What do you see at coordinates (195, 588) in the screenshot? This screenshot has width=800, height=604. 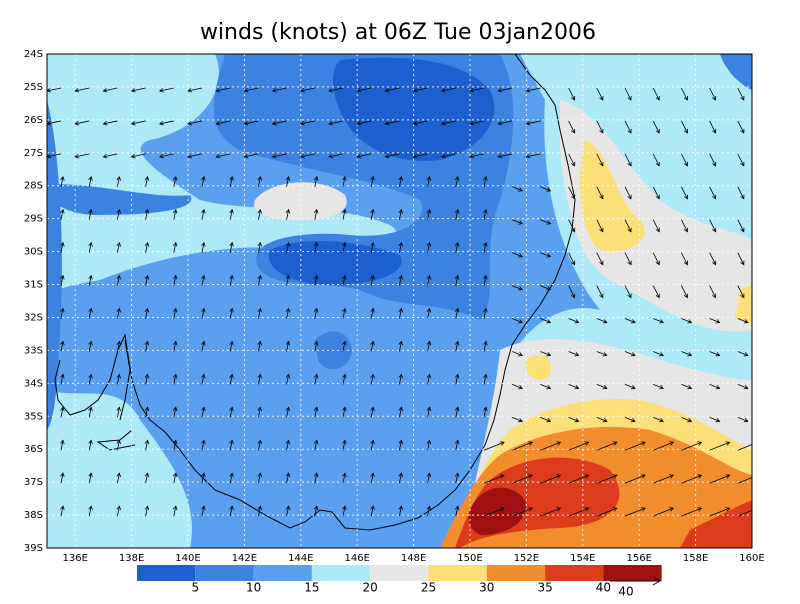 I see `colorbar-label: 5` at bounding box center [195, 588].